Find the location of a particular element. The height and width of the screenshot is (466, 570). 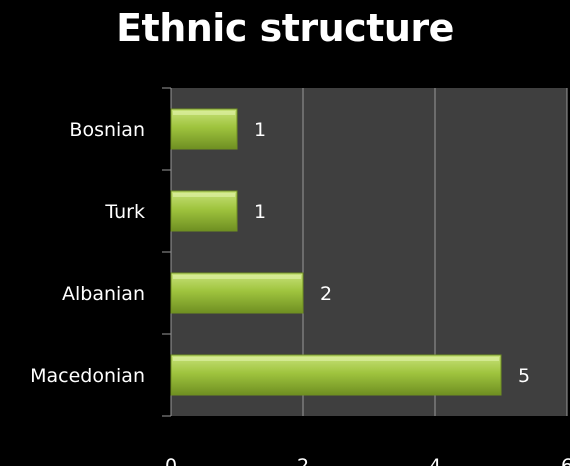

category-label: Macedonian is located at coordinates (87, 376).